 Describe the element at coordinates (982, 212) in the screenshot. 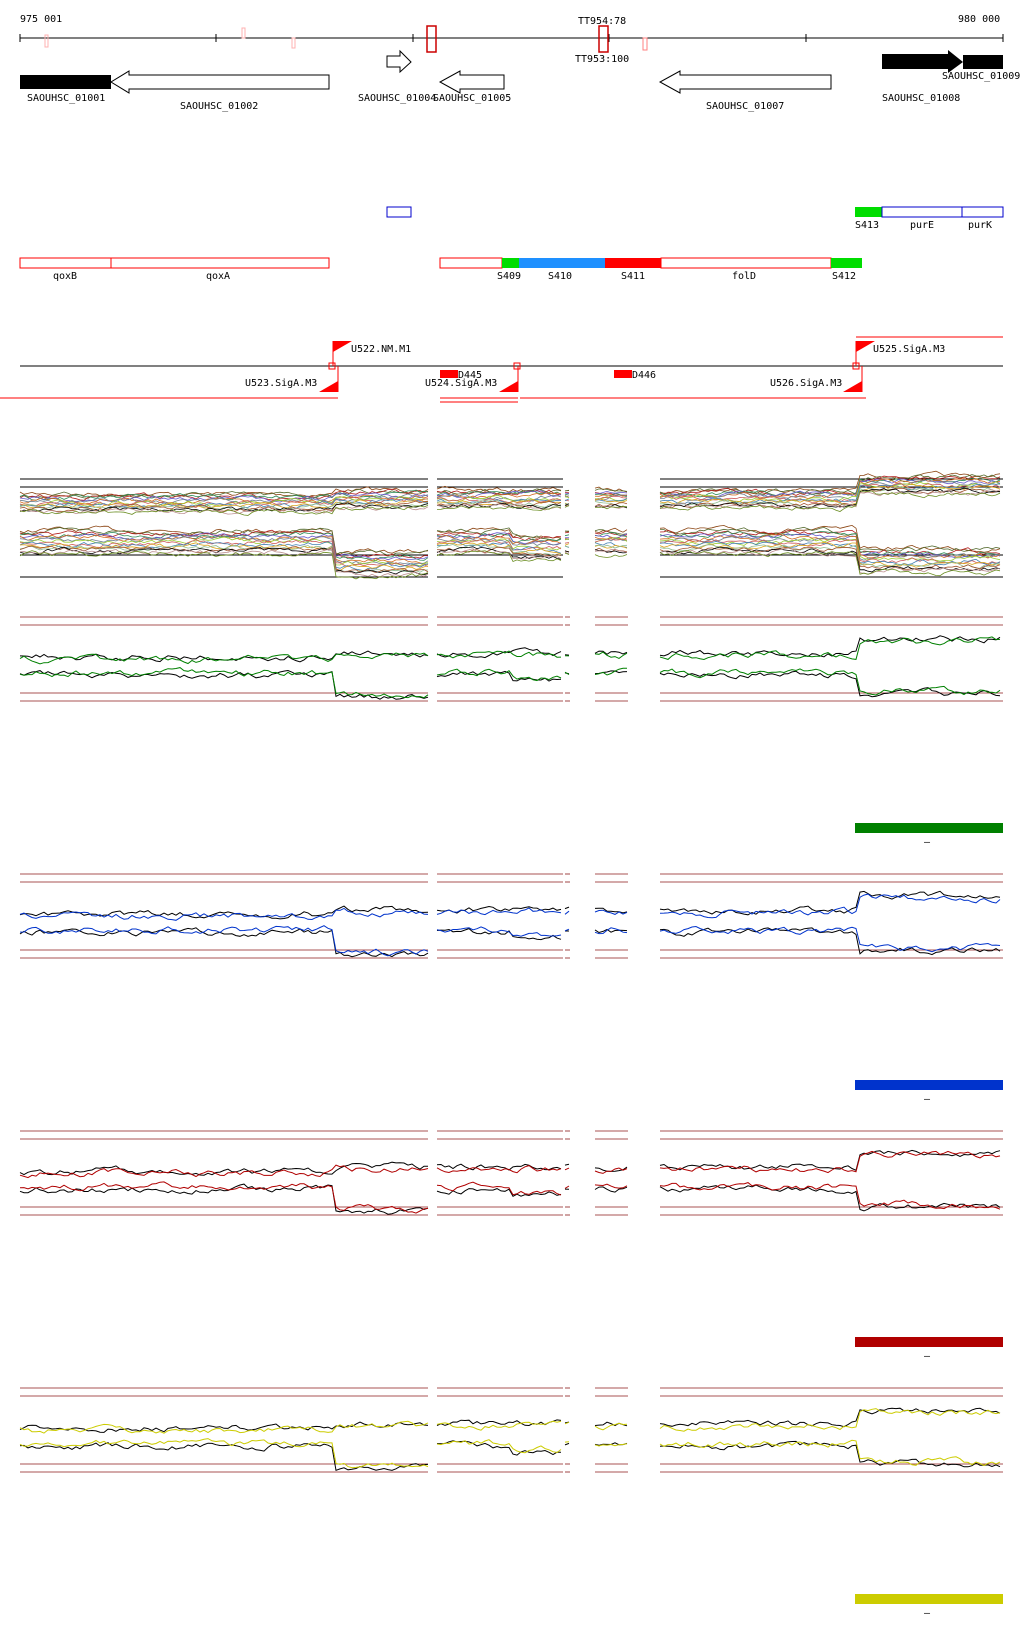

I see `blue-segment-purK` at that location.